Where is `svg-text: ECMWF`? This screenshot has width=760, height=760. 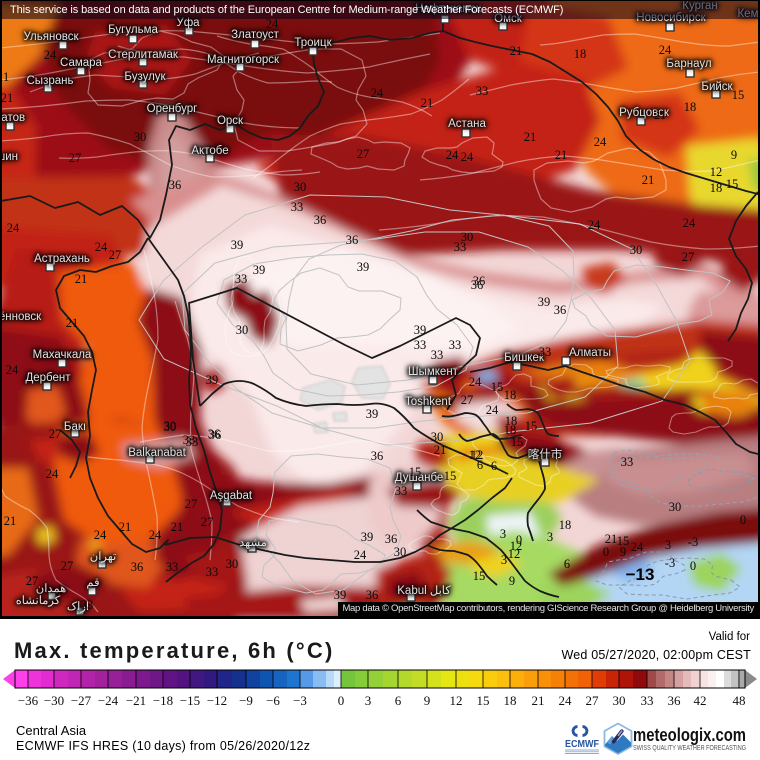
svg-text: ECMWF is located at coordinates (582, 744).